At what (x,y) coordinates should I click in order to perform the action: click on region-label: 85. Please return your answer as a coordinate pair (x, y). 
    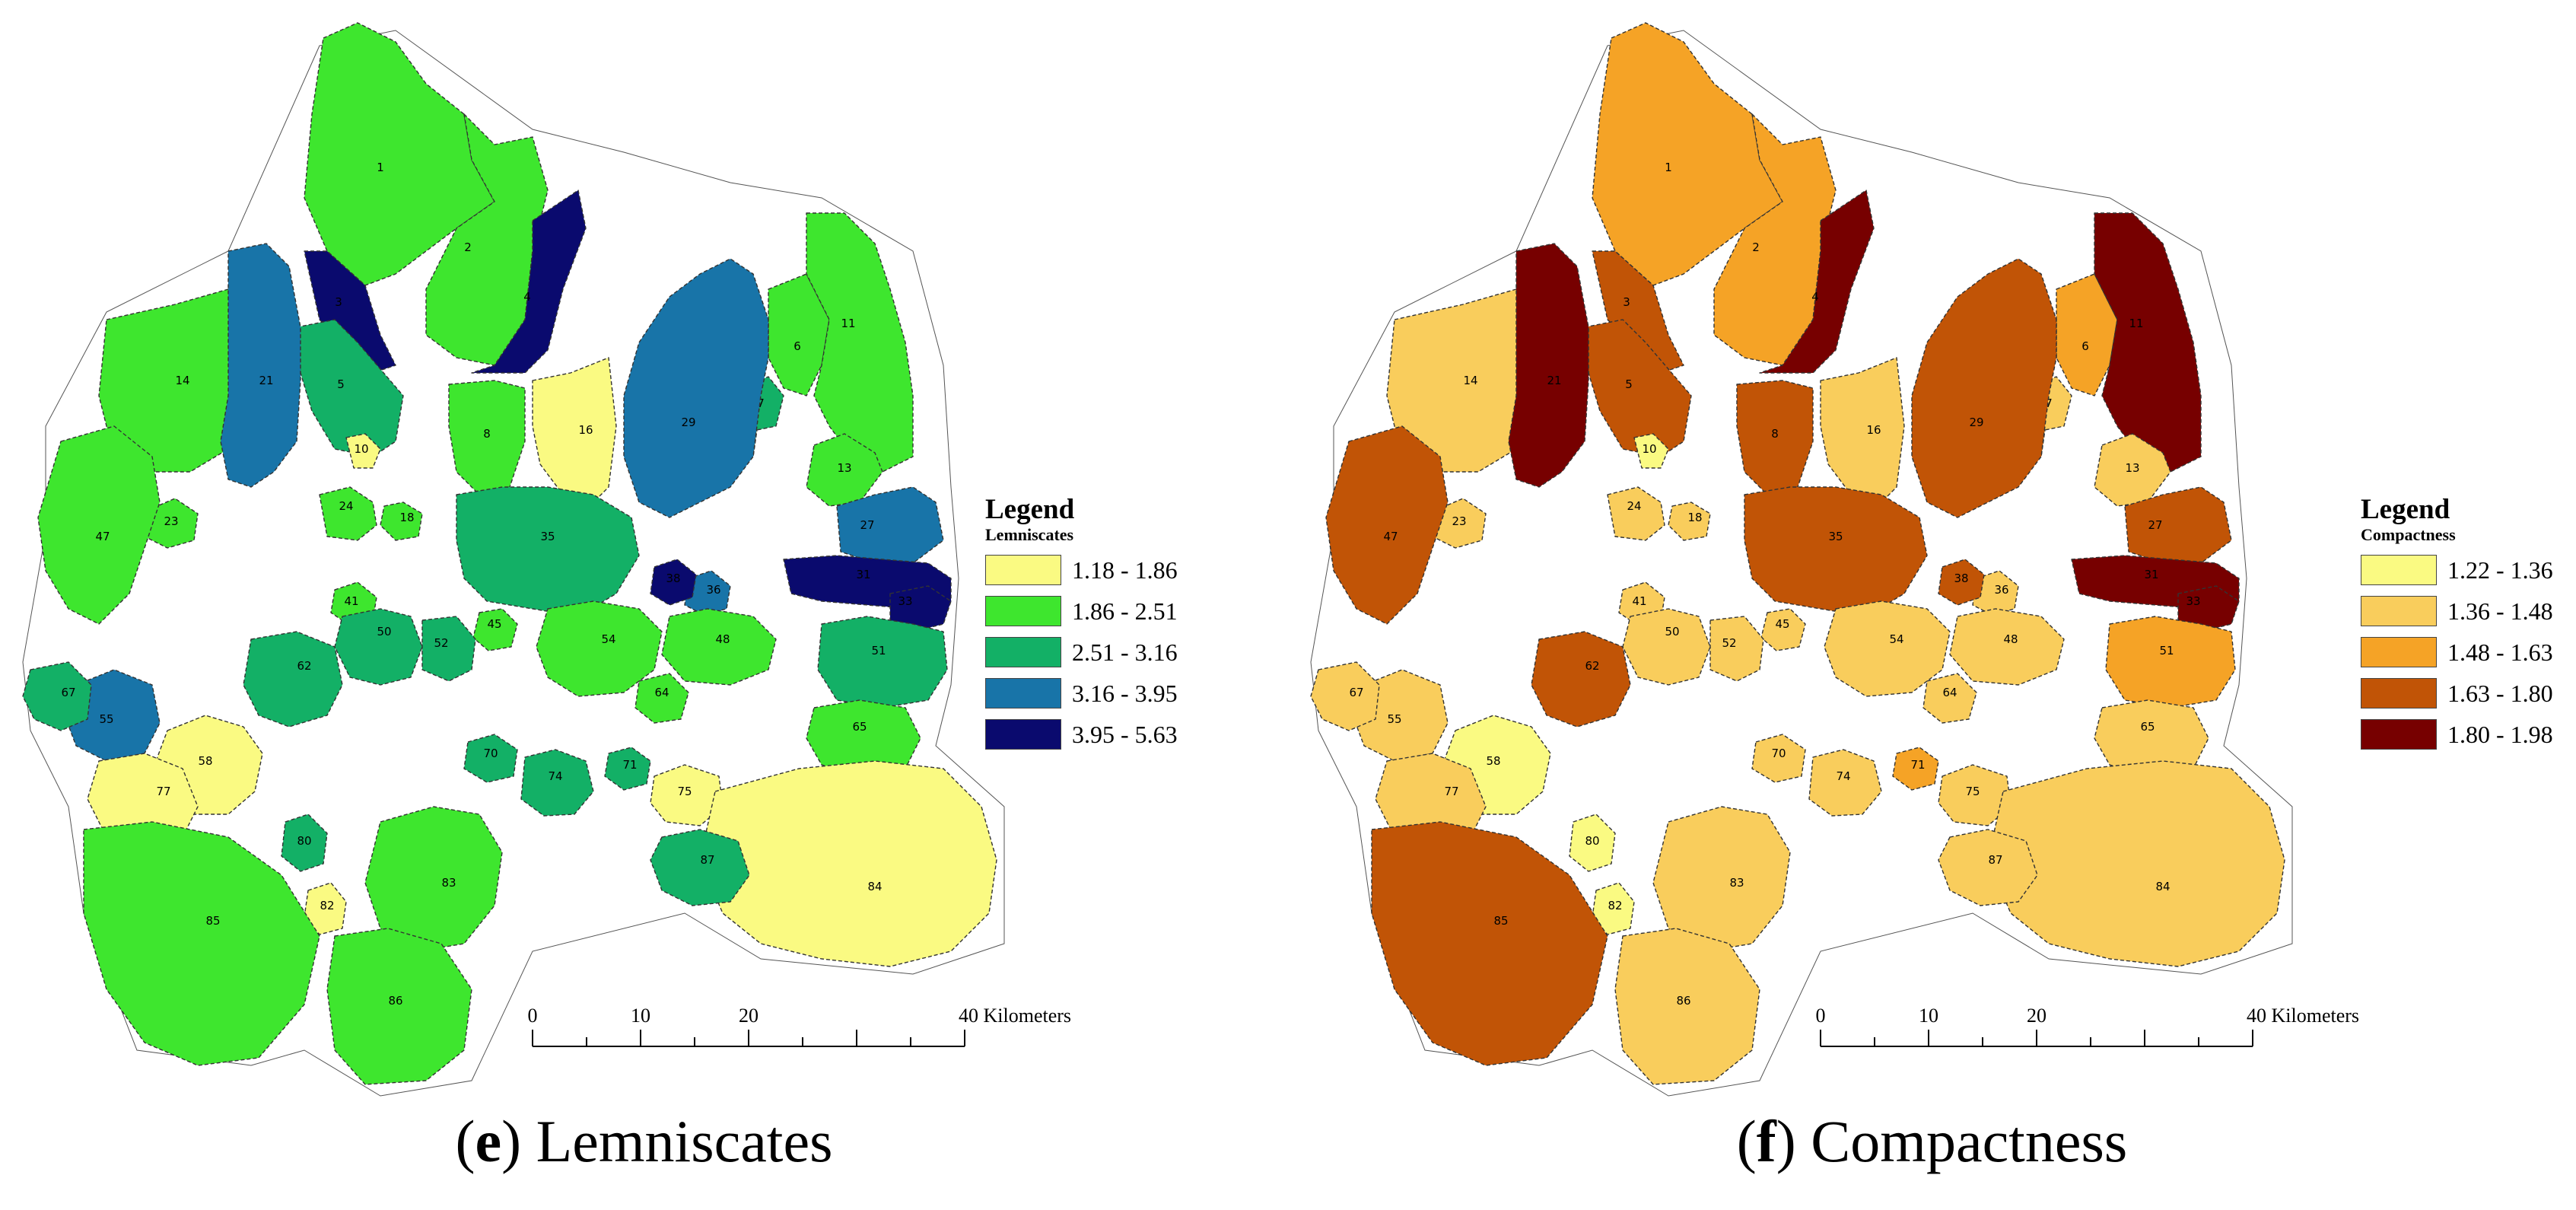
    Looking at the image, I should click on (212, 921).